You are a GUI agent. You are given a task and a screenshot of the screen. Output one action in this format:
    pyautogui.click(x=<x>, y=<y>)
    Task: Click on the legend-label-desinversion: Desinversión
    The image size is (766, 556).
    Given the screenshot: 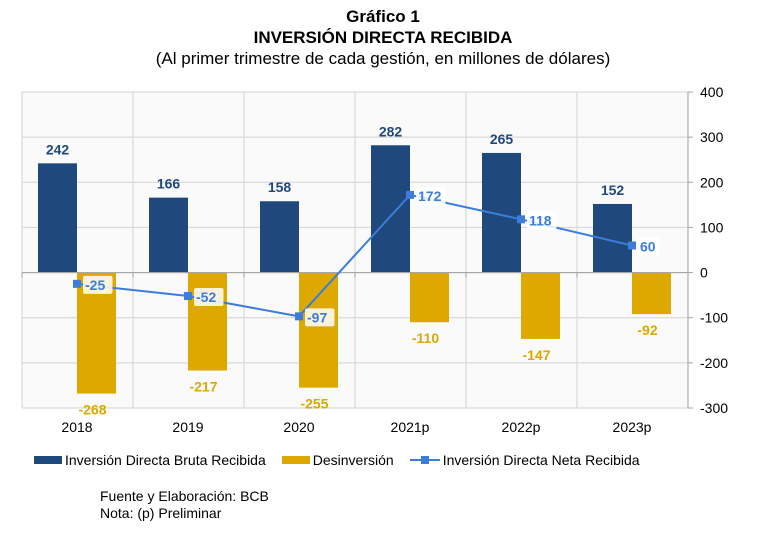 What is the action you would take?
    pyautogui.click(x=353, y=460)
    